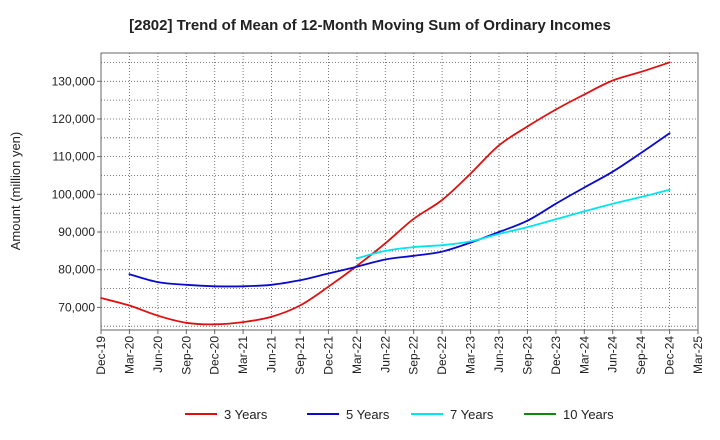  I want to click on x-tick-label: Mar-21, so click(243, 355).